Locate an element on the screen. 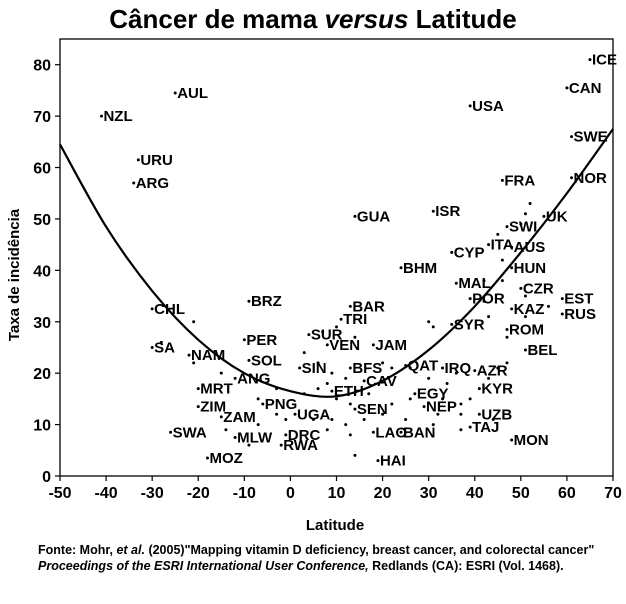 The width and height of the screenshot is (626, 604). point-label: SWI is located at coordinates (523, 227).